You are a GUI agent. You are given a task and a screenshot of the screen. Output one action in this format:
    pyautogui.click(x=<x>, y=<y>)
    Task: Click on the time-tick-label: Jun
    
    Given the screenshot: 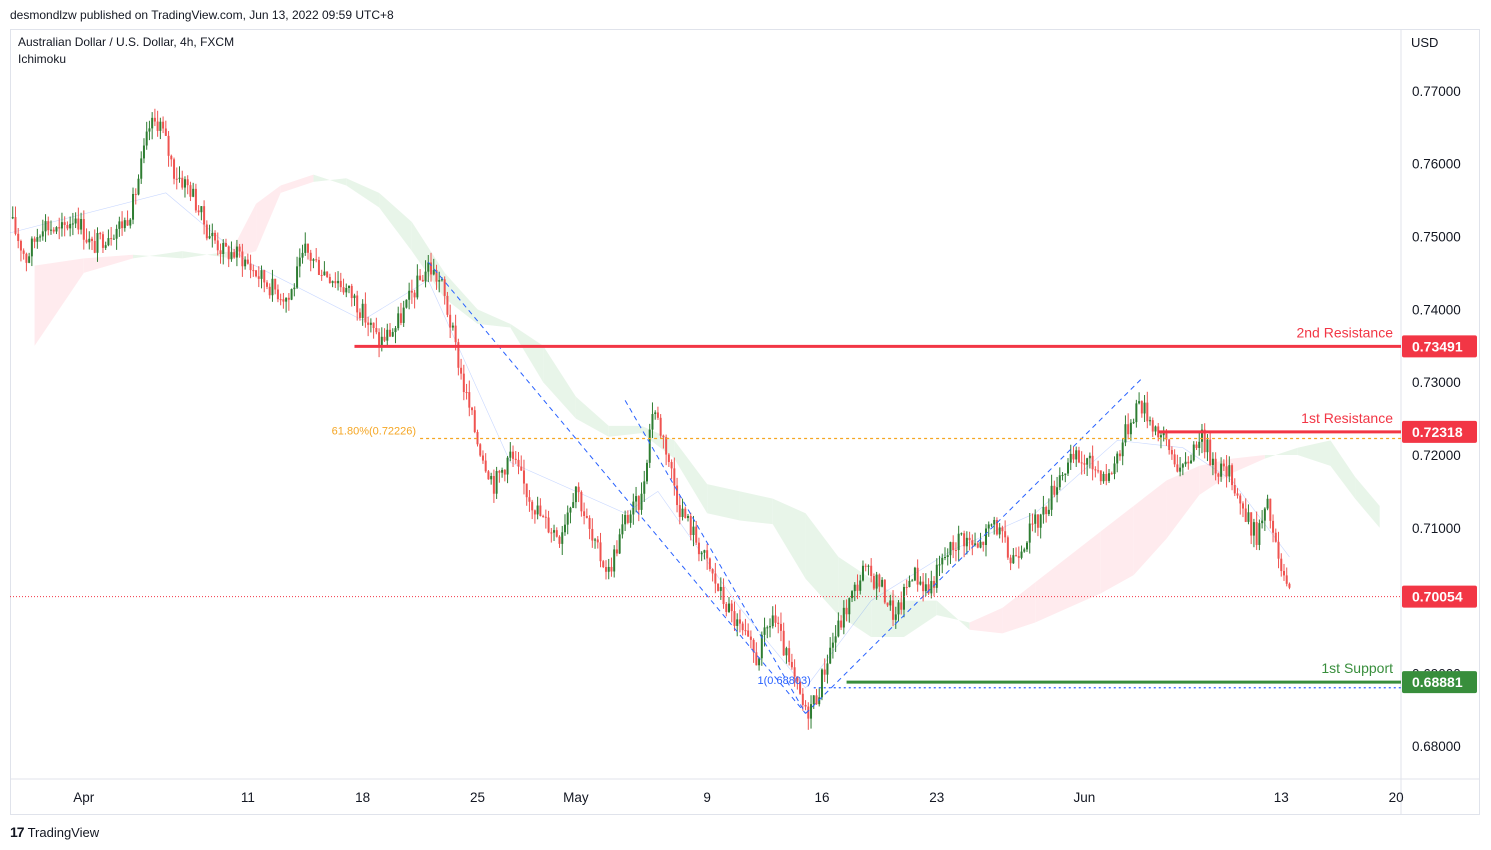 What is the action you would take?
    pyautogui.click(x=1085, y=797)
    